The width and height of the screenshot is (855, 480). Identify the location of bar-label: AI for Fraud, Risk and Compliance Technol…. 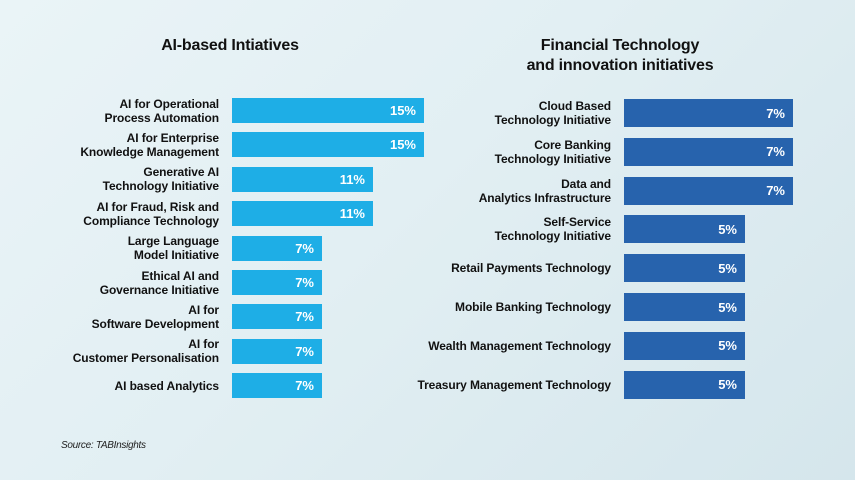
(109, 214).